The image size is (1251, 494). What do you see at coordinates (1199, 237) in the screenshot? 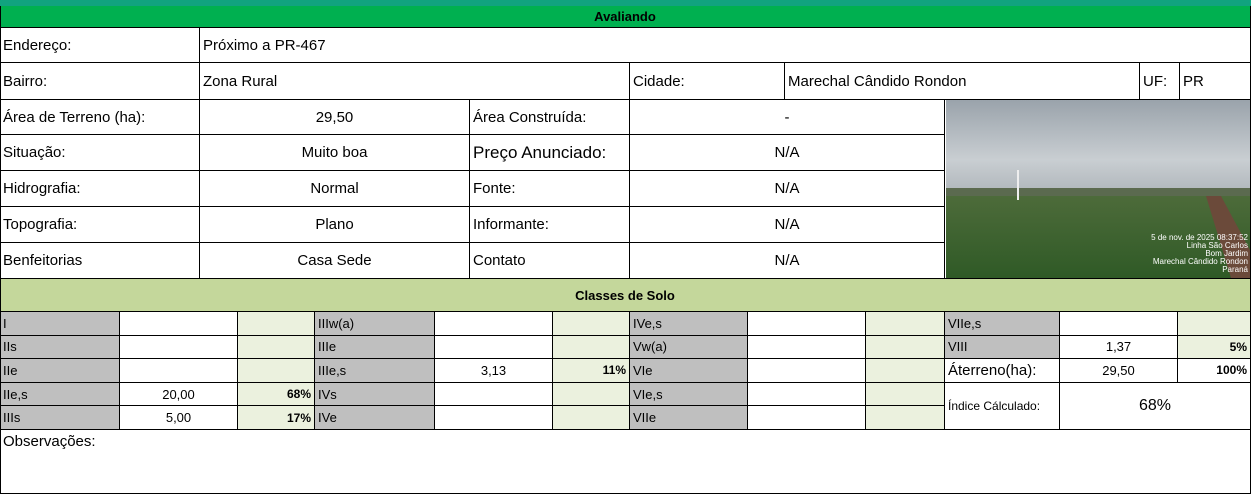
I see `stamp-line: 5 de nov. de 2025 08:37:52` at bounding box center [1199, 237].